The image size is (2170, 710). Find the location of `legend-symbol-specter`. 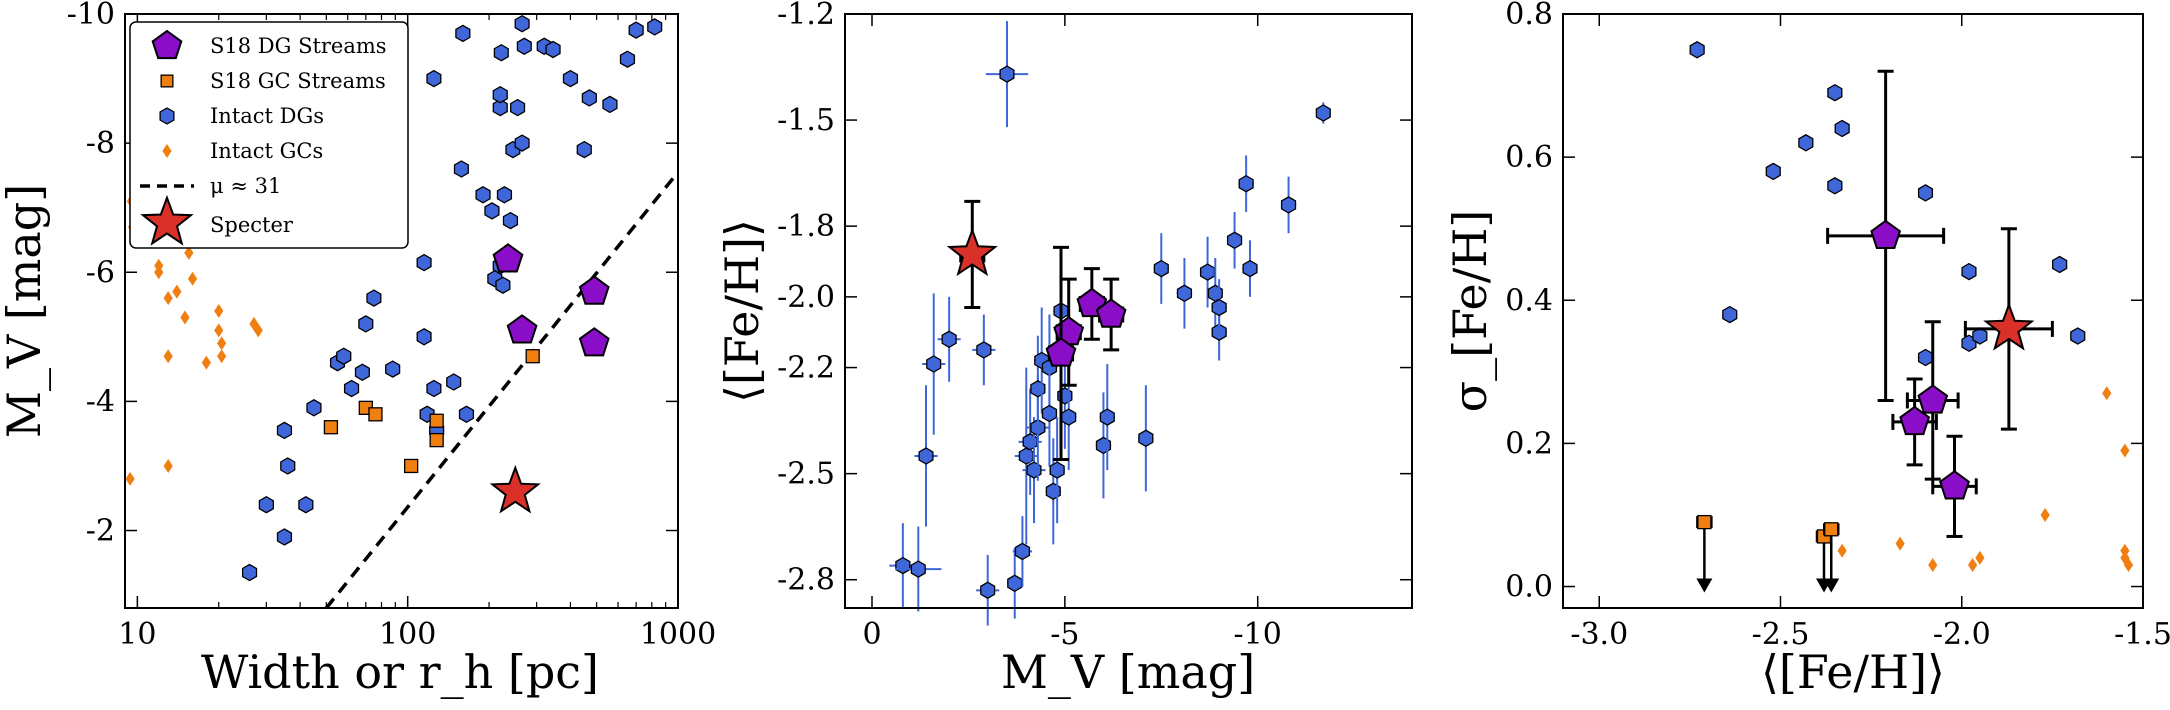

legend-symbol-specter is located at coordinates (167, 220).